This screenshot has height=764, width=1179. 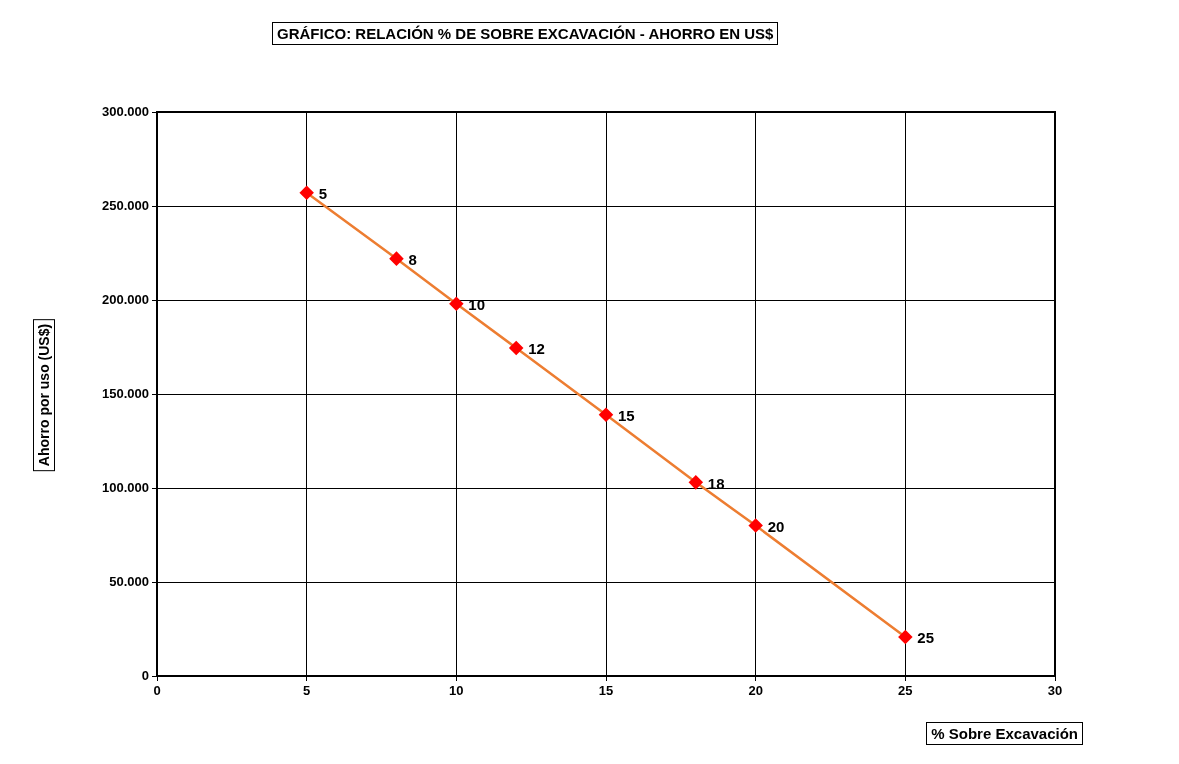 I want to click on y-tick-label: 0, so click(x=145, y=675).